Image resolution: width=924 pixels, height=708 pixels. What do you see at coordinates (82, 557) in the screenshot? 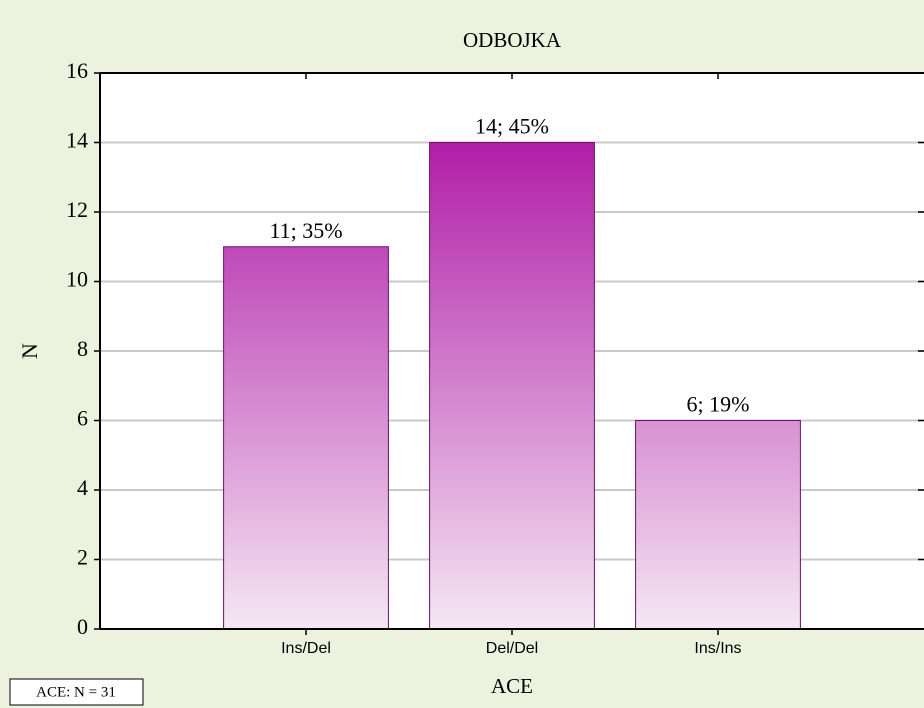
I see `y-tick-label: 2` at bounding box center [82, 557].